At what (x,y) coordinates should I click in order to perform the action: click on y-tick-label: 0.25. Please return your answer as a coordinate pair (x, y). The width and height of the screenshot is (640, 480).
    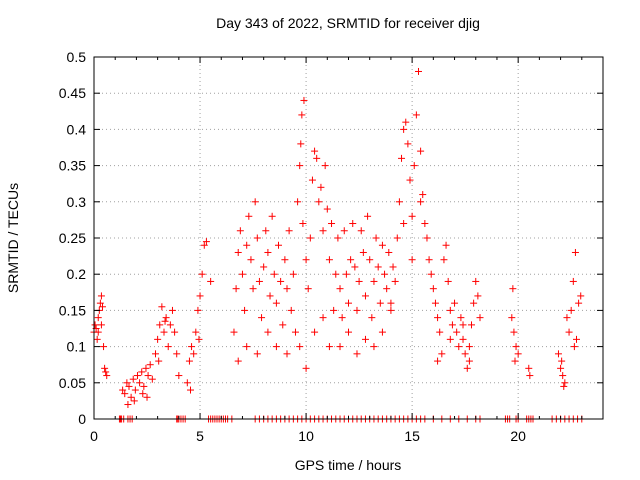
    Looking at the image, I should click on (72, 238).